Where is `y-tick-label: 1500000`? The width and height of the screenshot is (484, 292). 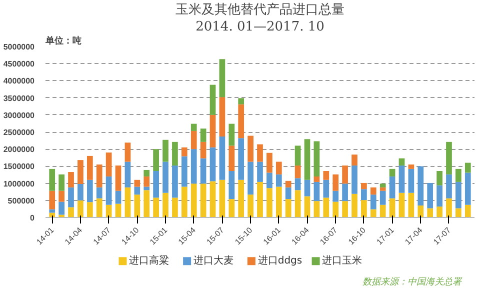 y-tick-label: 1500000 is located at coordinates (19, 167).